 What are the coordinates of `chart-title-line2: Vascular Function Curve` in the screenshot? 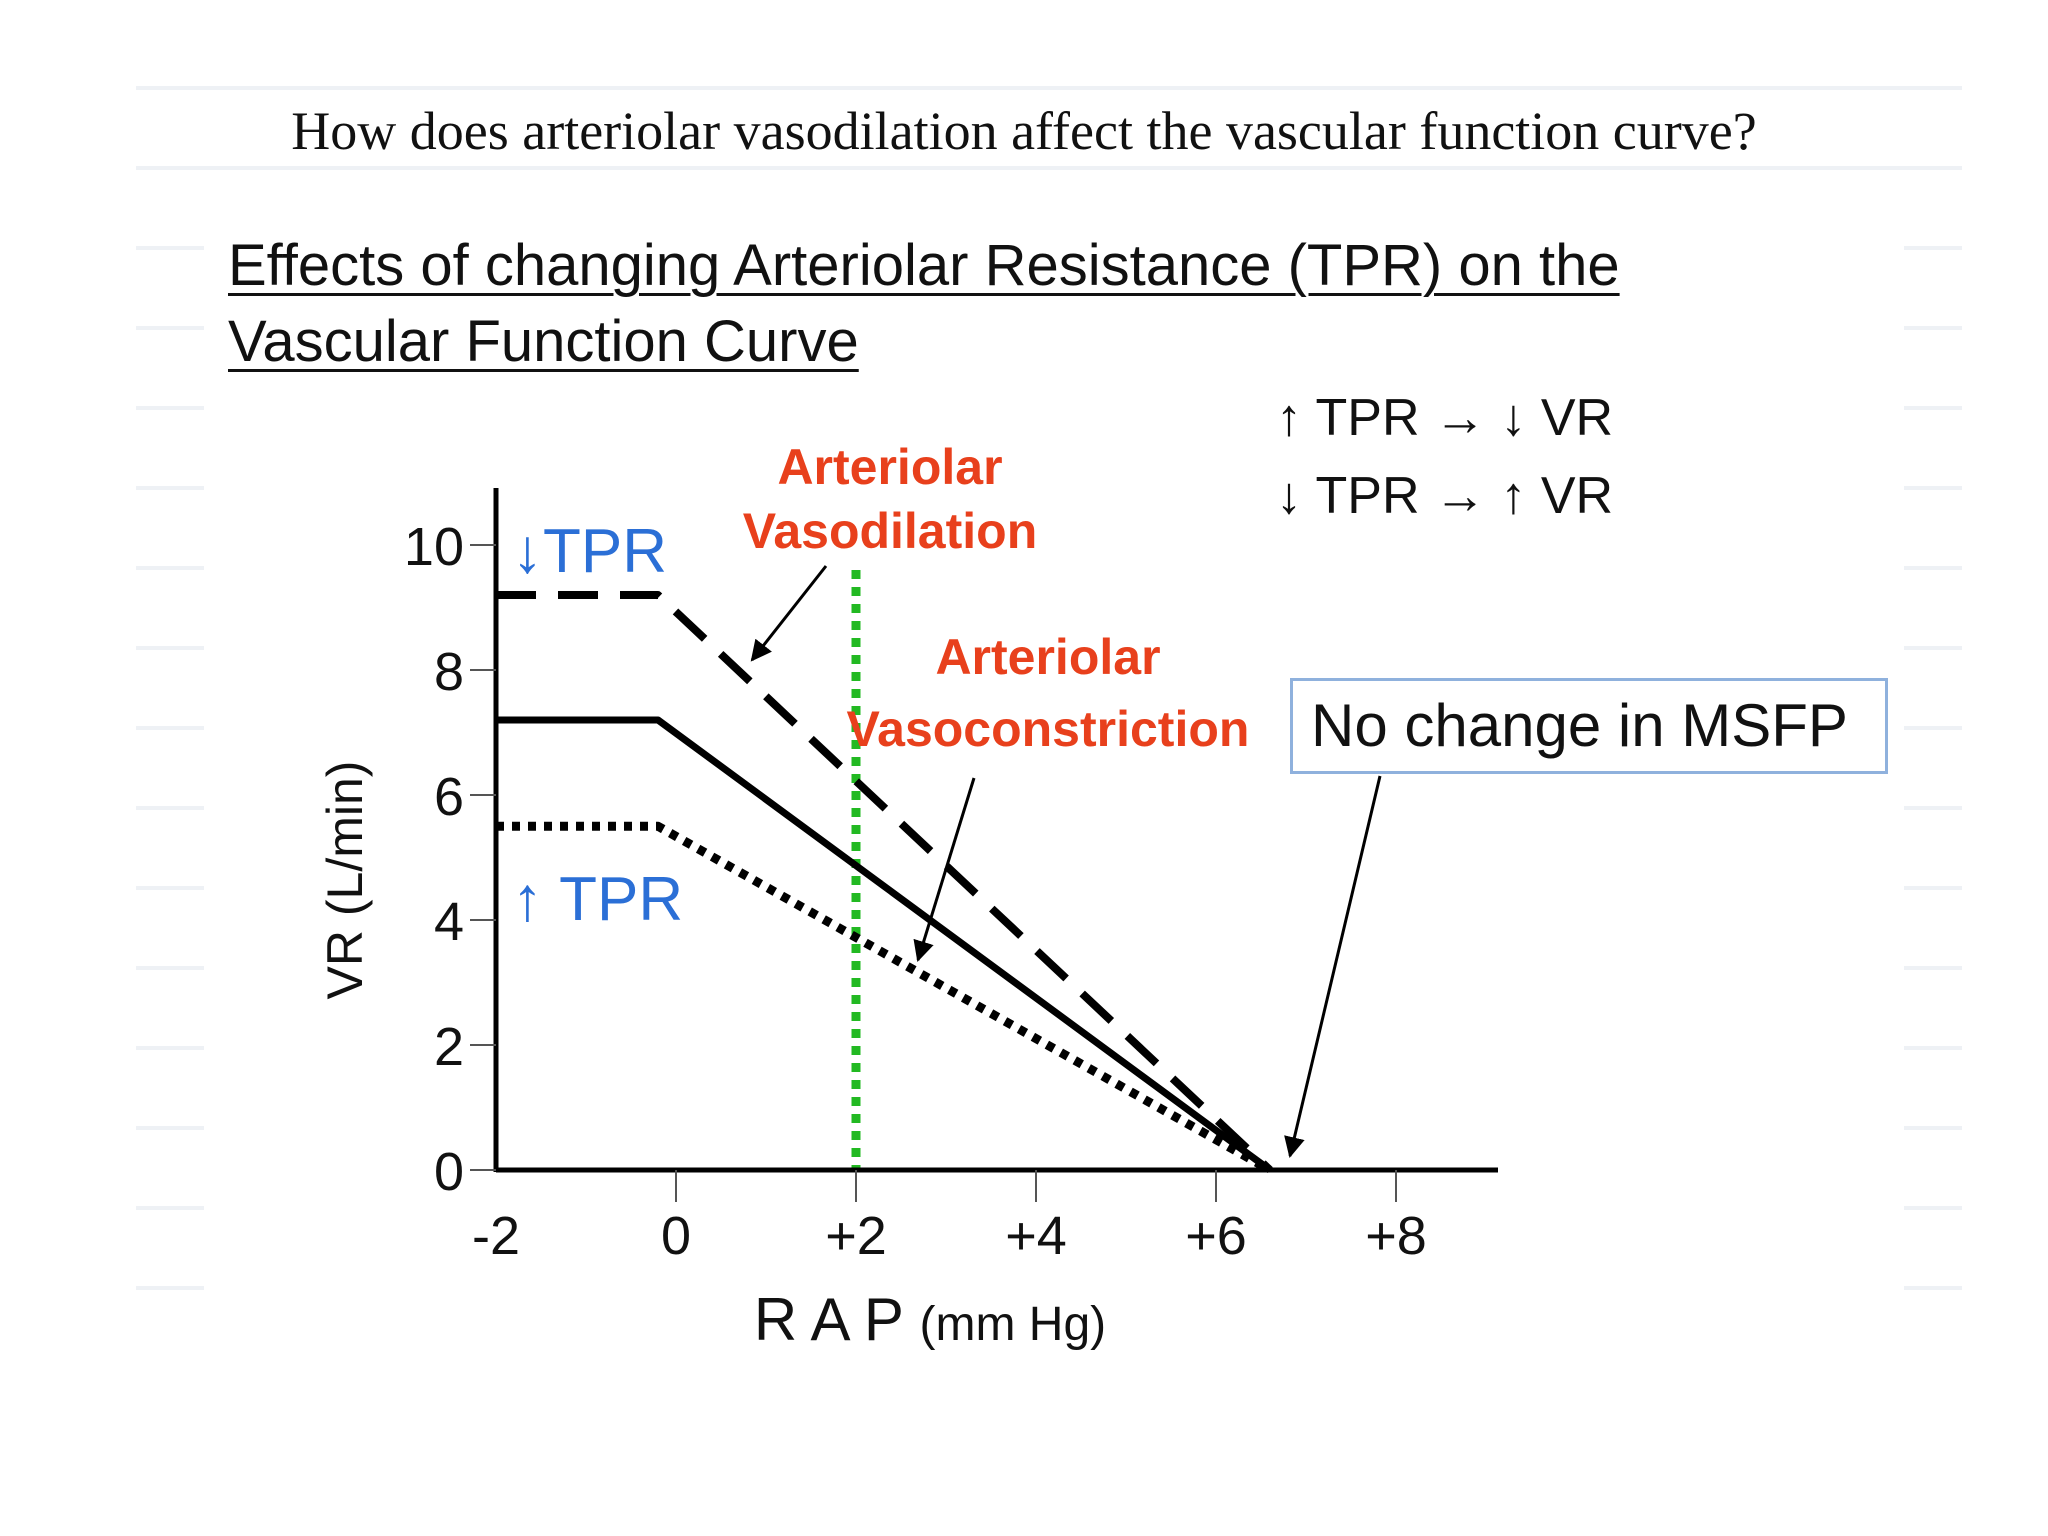 It's located at (543, 341).